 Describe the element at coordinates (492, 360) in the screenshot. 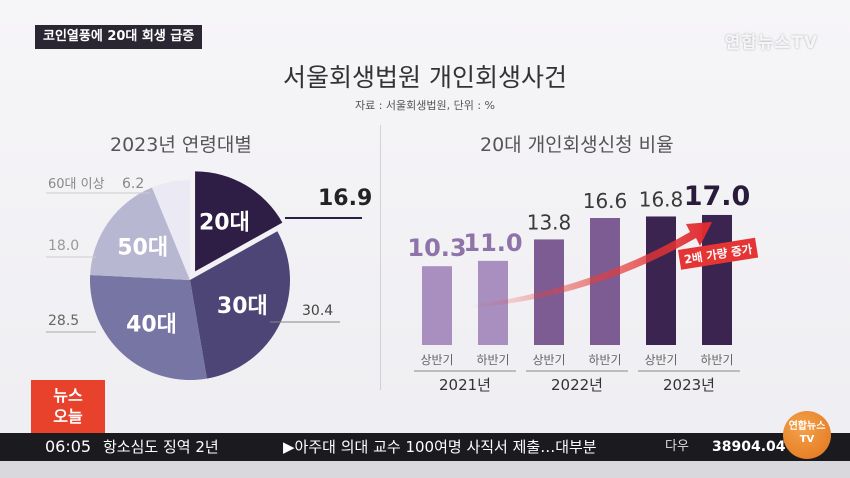

I see `bar-category-1: 하반기` at that location.